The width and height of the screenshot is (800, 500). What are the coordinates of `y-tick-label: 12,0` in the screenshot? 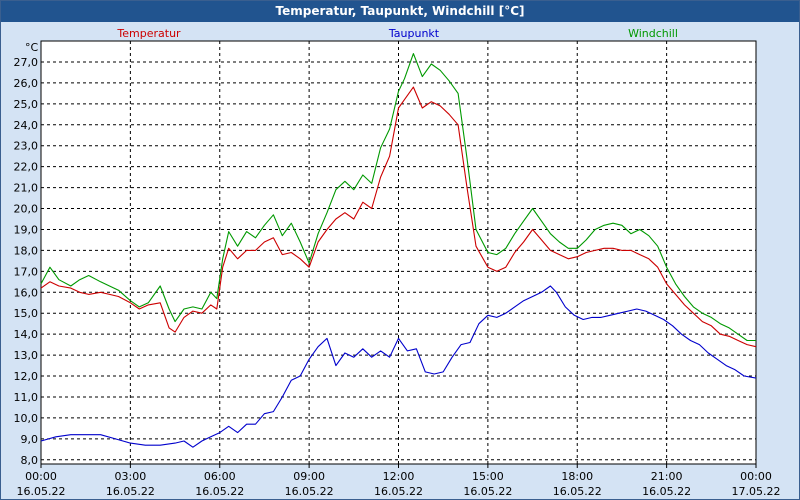 It's located at (26, 376).